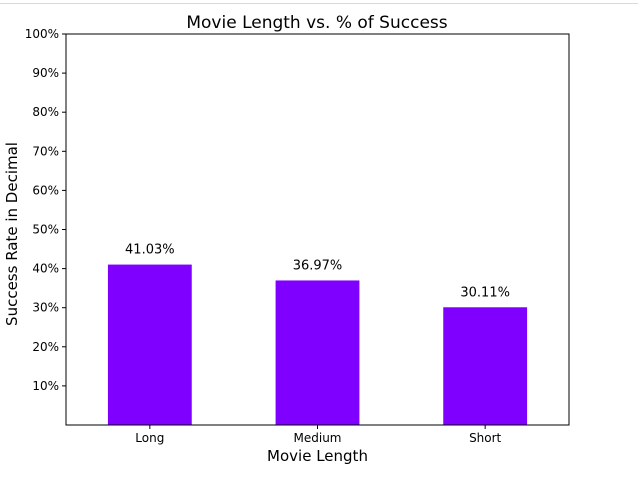 This screenshot has width=638, height=480. I want to click on data-label-long: 41.03%, so click(150, 250).